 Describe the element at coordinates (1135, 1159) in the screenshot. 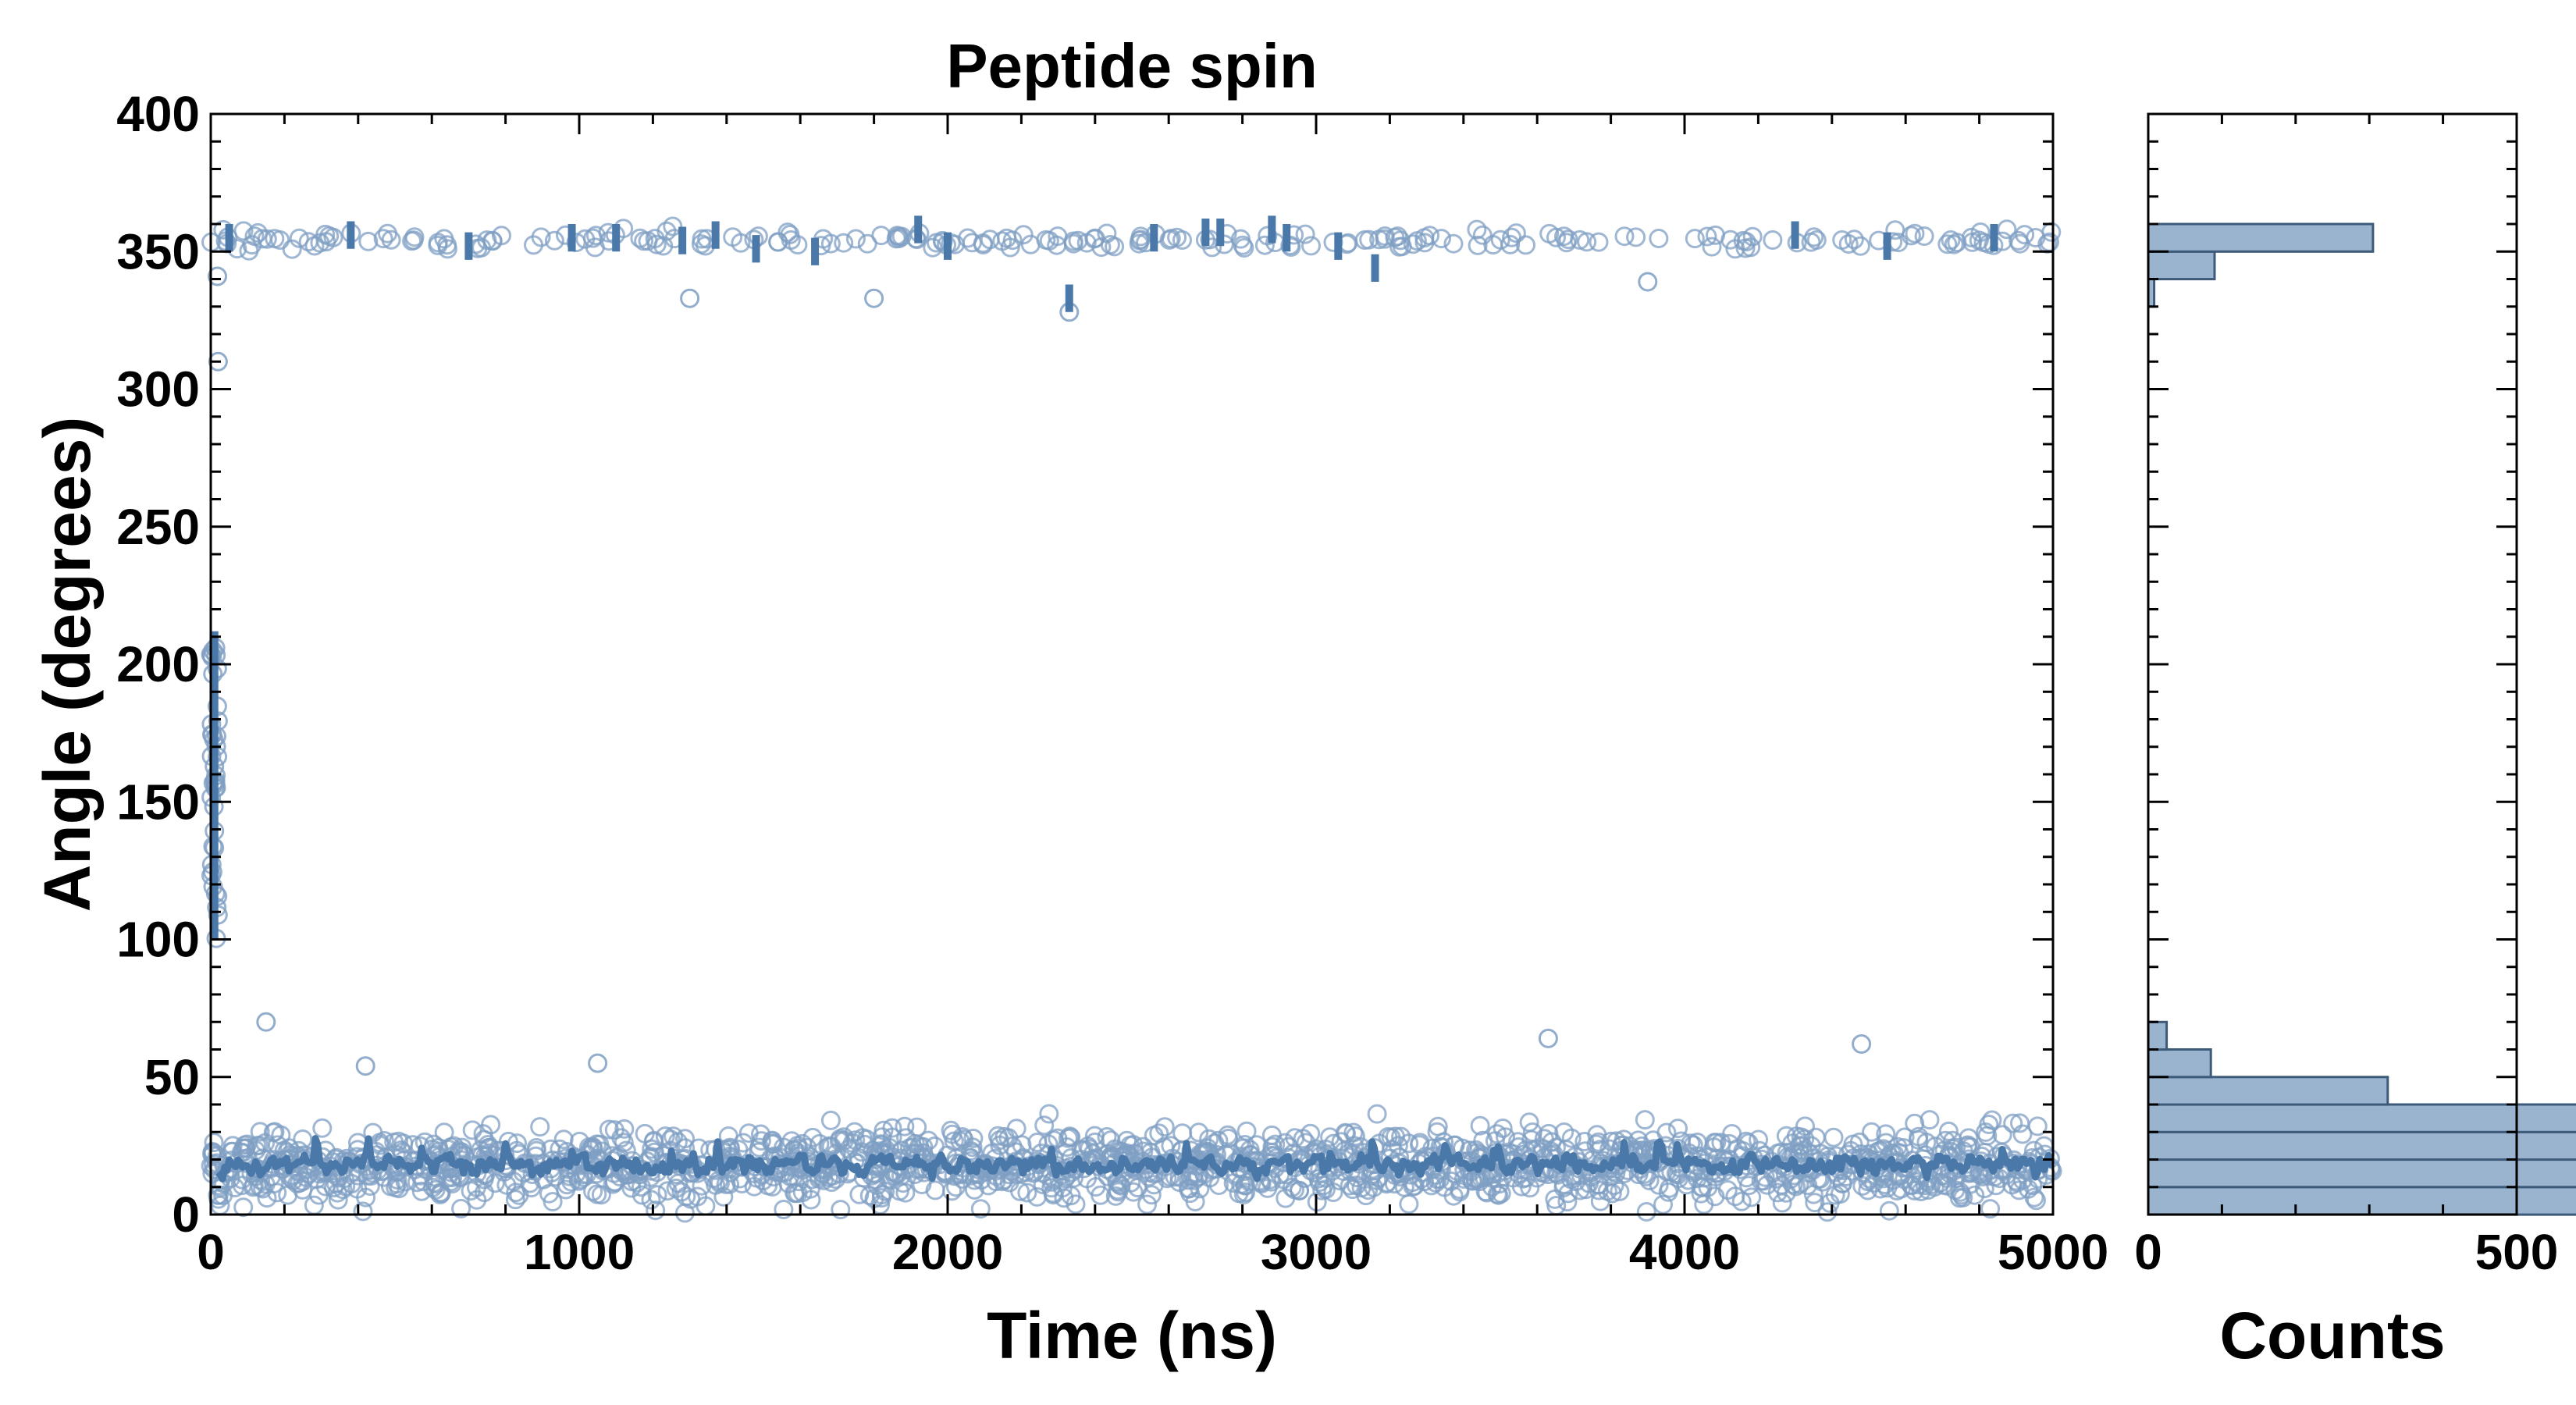

I see `smoothed-line-baseline` at that location.